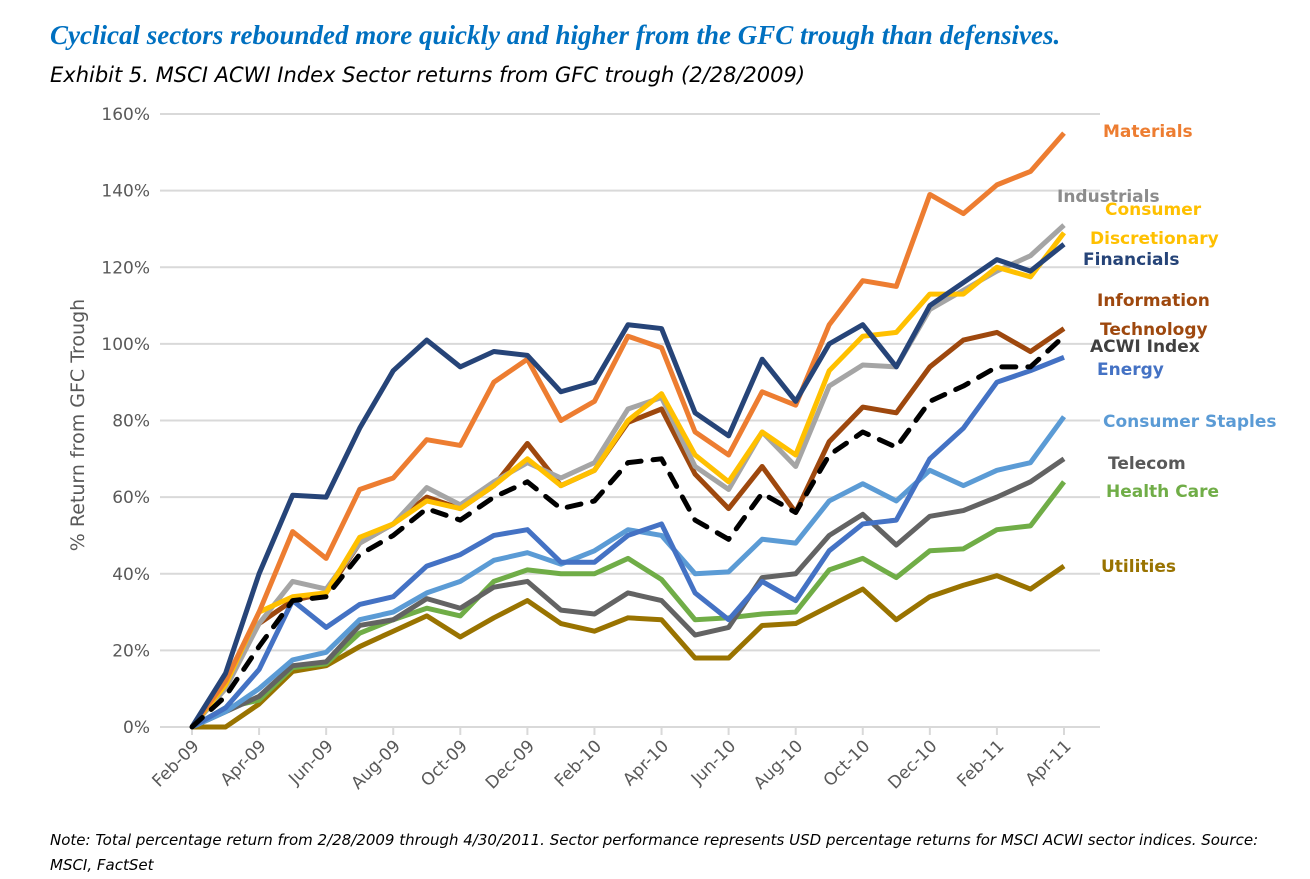 The height and width of the screenshot is (879, 1310). Describe the element at coordinates (1131, 260) in the screenshot. I see `series-label: Financials` at that location.